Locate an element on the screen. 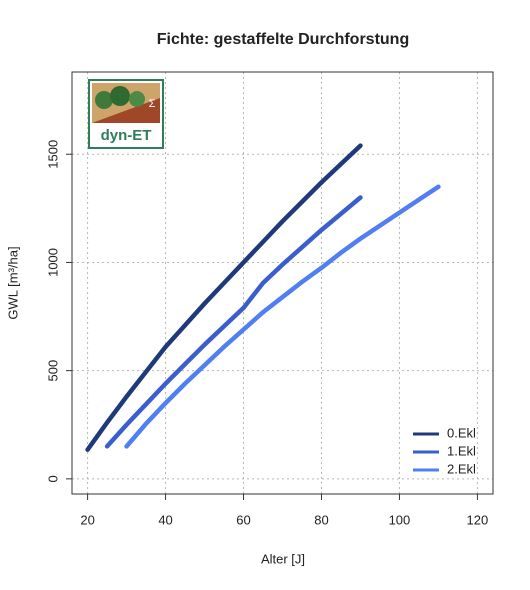 This screenshot has width=530, height=590. x-tick-label: 40 is located at coordinates (165, 519).